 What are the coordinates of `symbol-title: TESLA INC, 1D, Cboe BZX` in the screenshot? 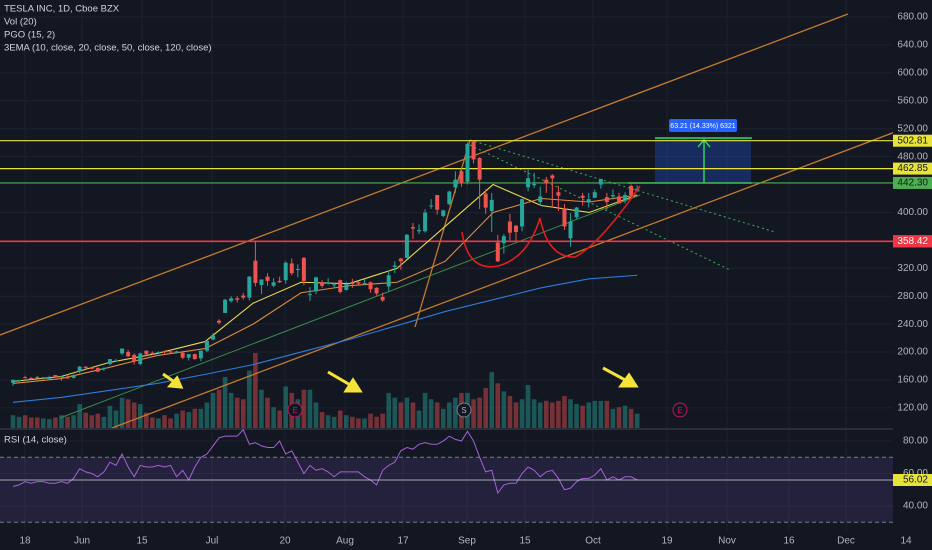 It's located at (62, 9).